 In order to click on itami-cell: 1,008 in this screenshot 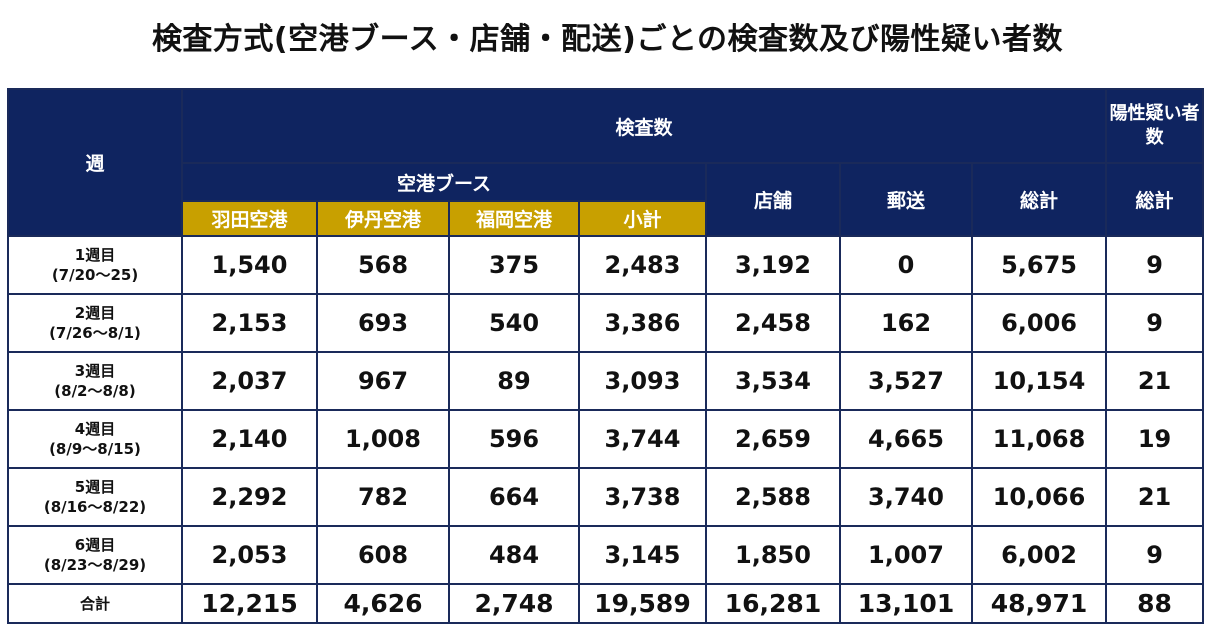, I will do `click(383, 439)`.